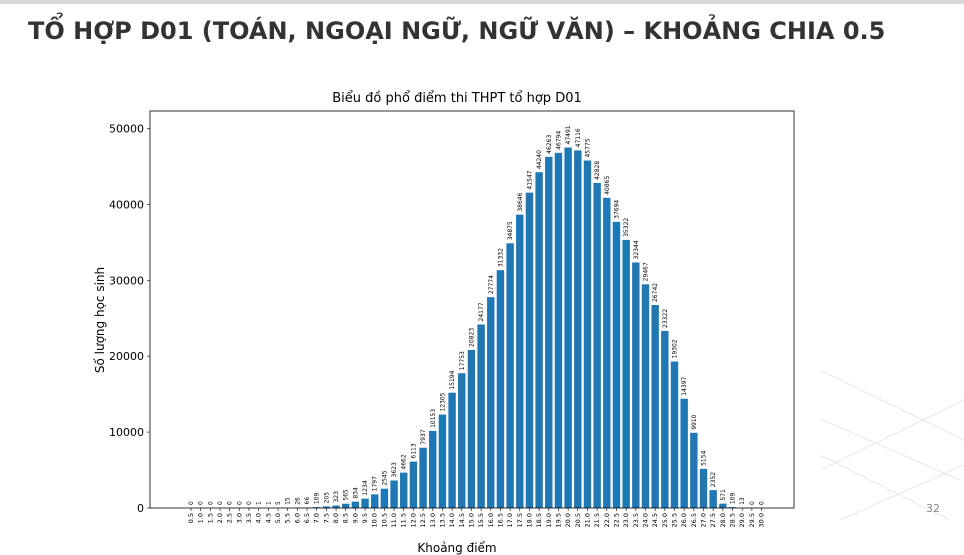  Describe the element at coordinates (510, 230) in the screenshot. I see `bar-value-label: 34875` at that location.